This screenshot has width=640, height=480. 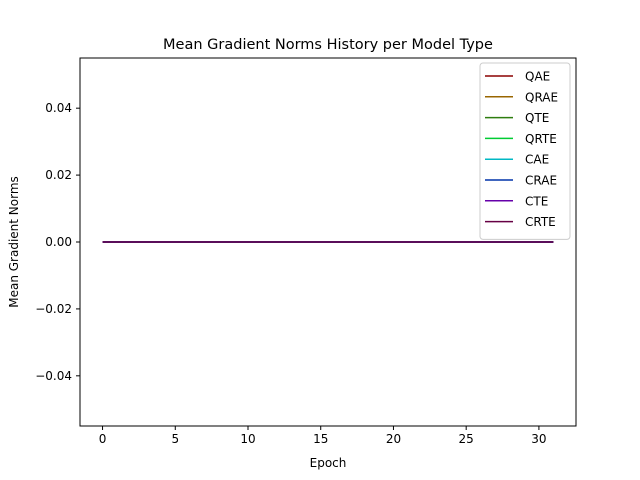 I want to click on y-tick-label: −0.04, so click(x=53, y=376).